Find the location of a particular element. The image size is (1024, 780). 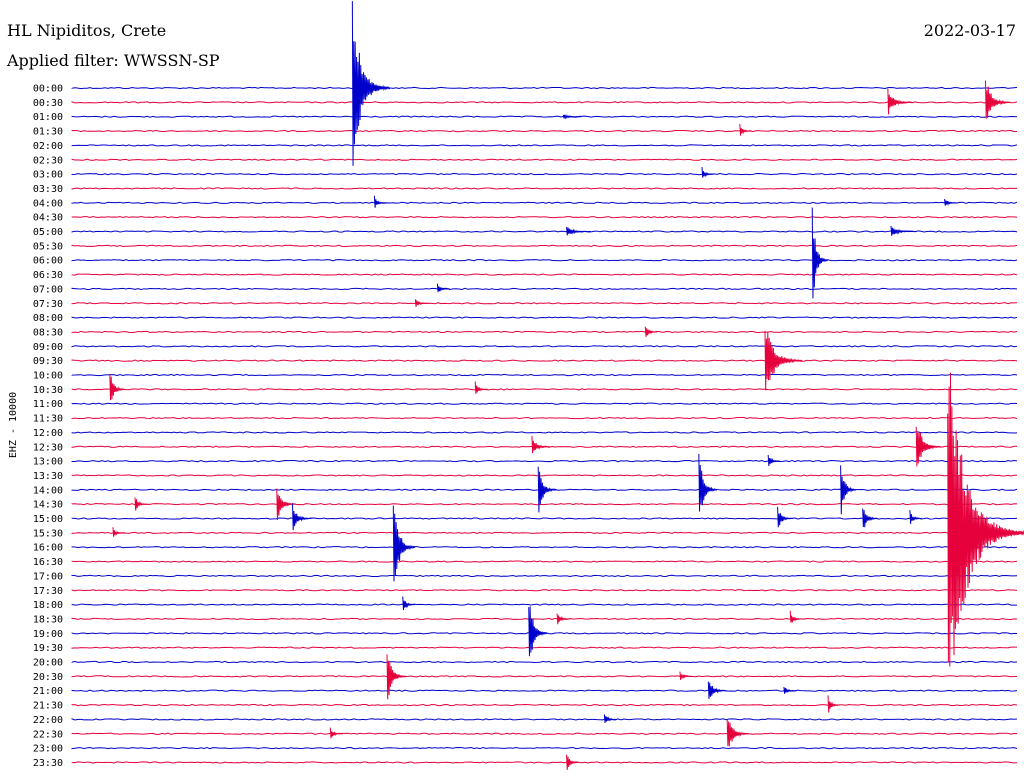

time-tick-label: 22:30 is located at coordinates (48, 734).